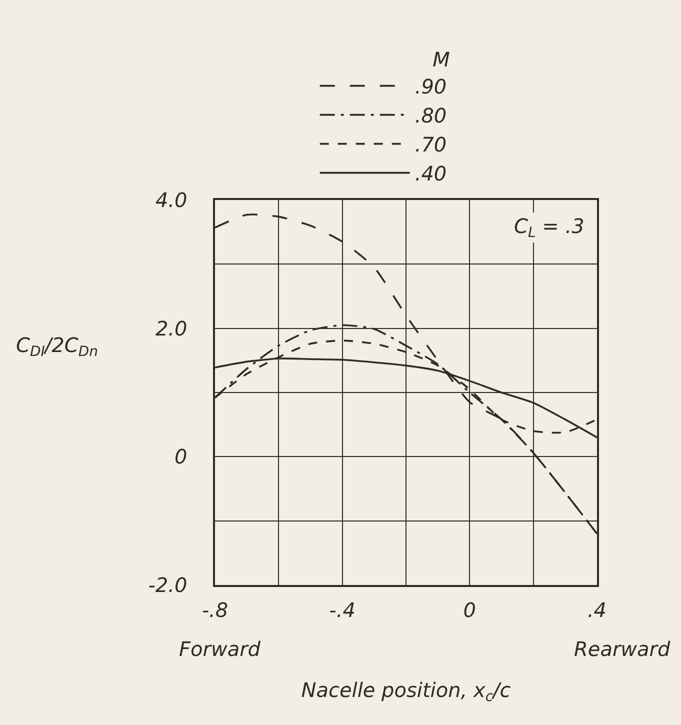 The width and height of the screenshot is (681, 725). What do you see at coordinates (342, 610) in the screenshot?
I see `x-tick-label: -.4` at bounding box center [342, 610].